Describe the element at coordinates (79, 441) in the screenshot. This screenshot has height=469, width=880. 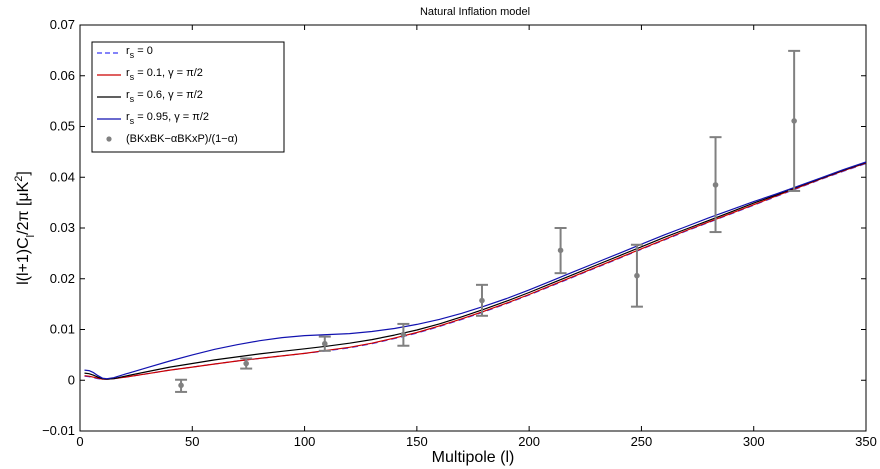
I see `x-tick-label: 0` at that location.